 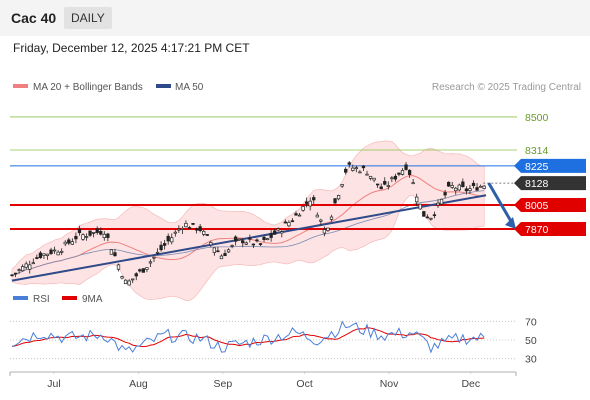 I want to click on legend-ma20: MA 20 + Bollinger Bands, so click(x=88, y=87).